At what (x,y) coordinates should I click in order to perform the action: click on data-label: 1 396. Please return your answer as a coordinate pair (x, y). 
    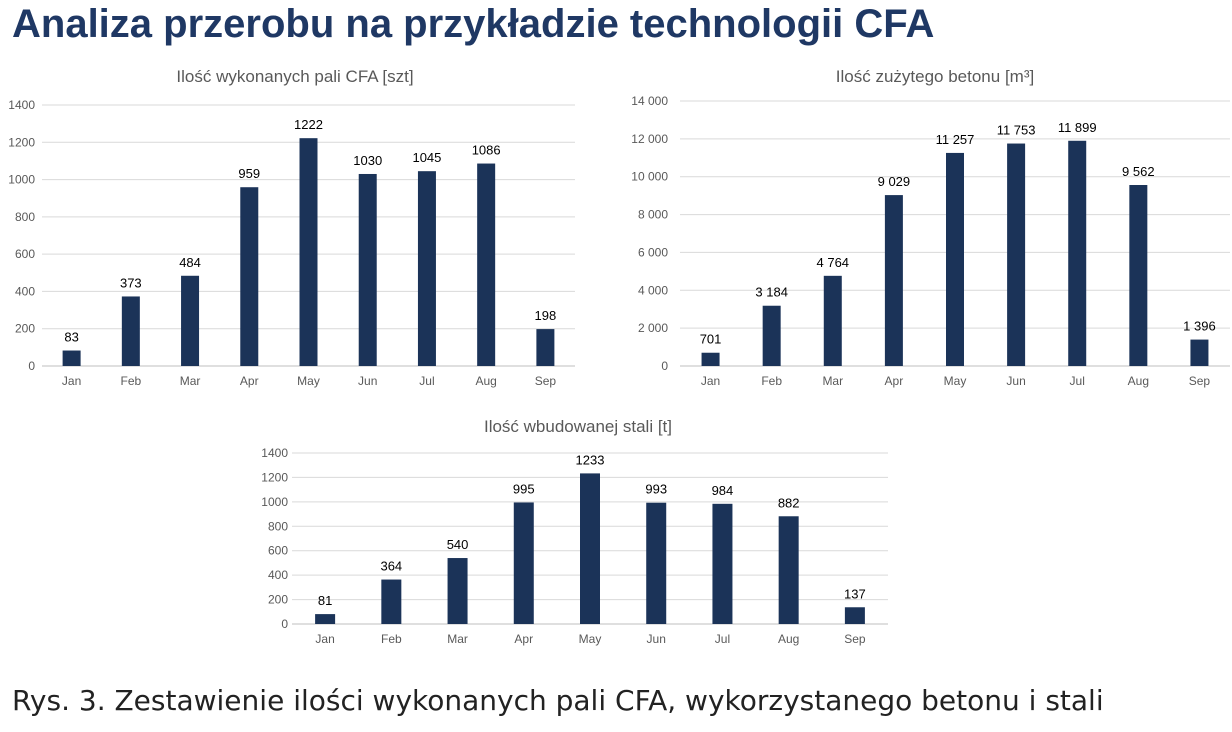
    Looking at the image, I should click on (1199, 326).